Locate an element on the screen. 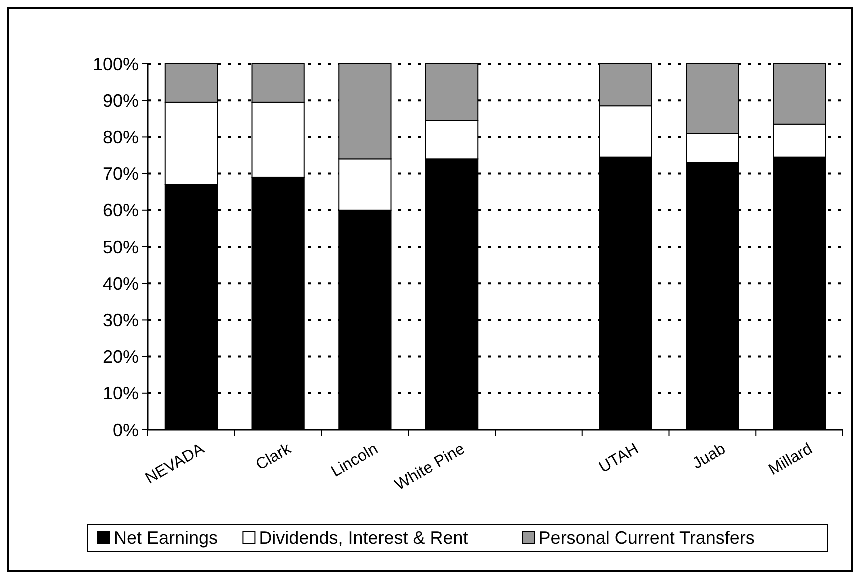 This screenshot has height=579, width=860. y-tick-label: 70% is located at coordinates (120, 174).